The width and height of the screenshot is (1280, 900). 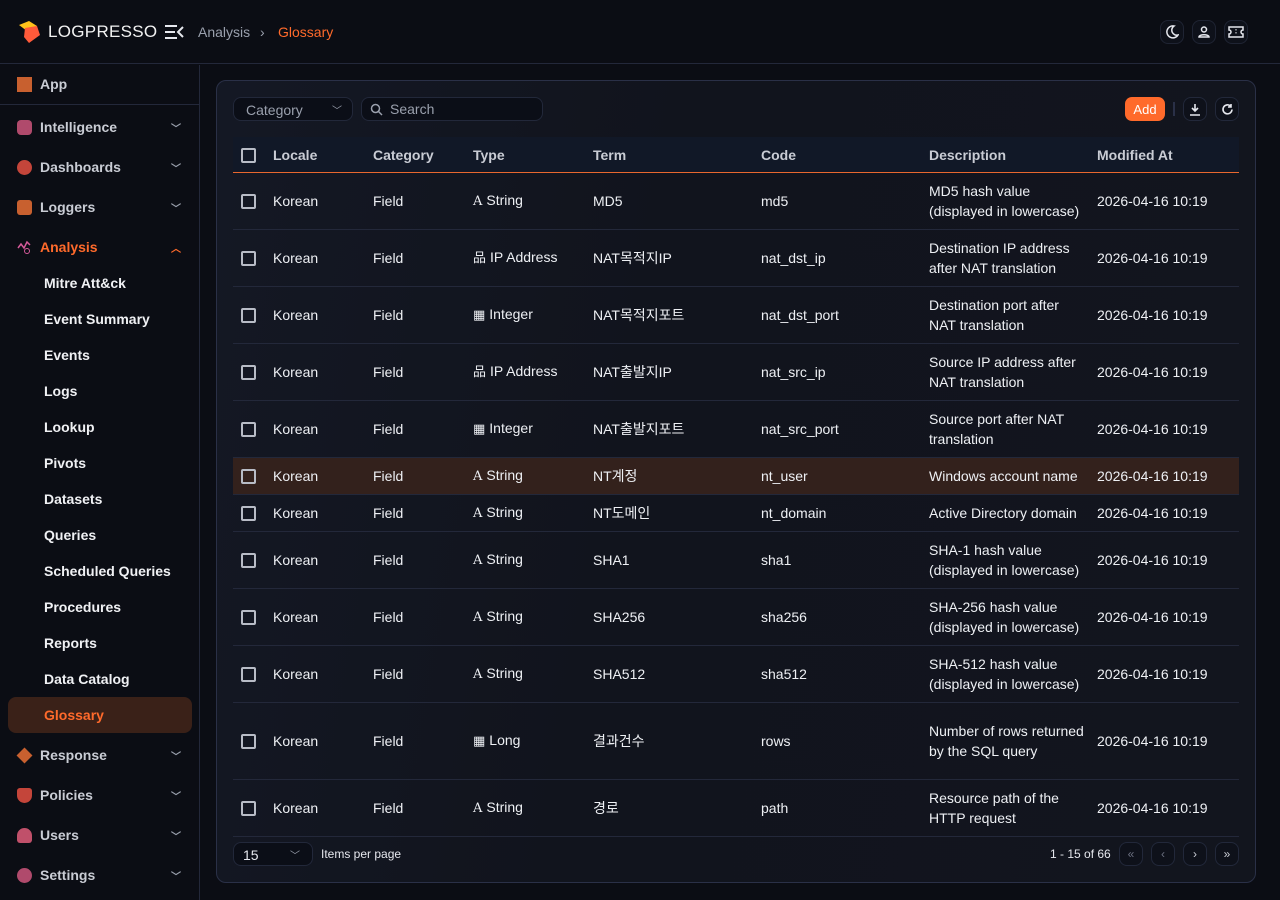 What do you see at coordinates (1145, 109) in the screenshot?
I see `add-button: Add` at bounding box center [1145, 109].